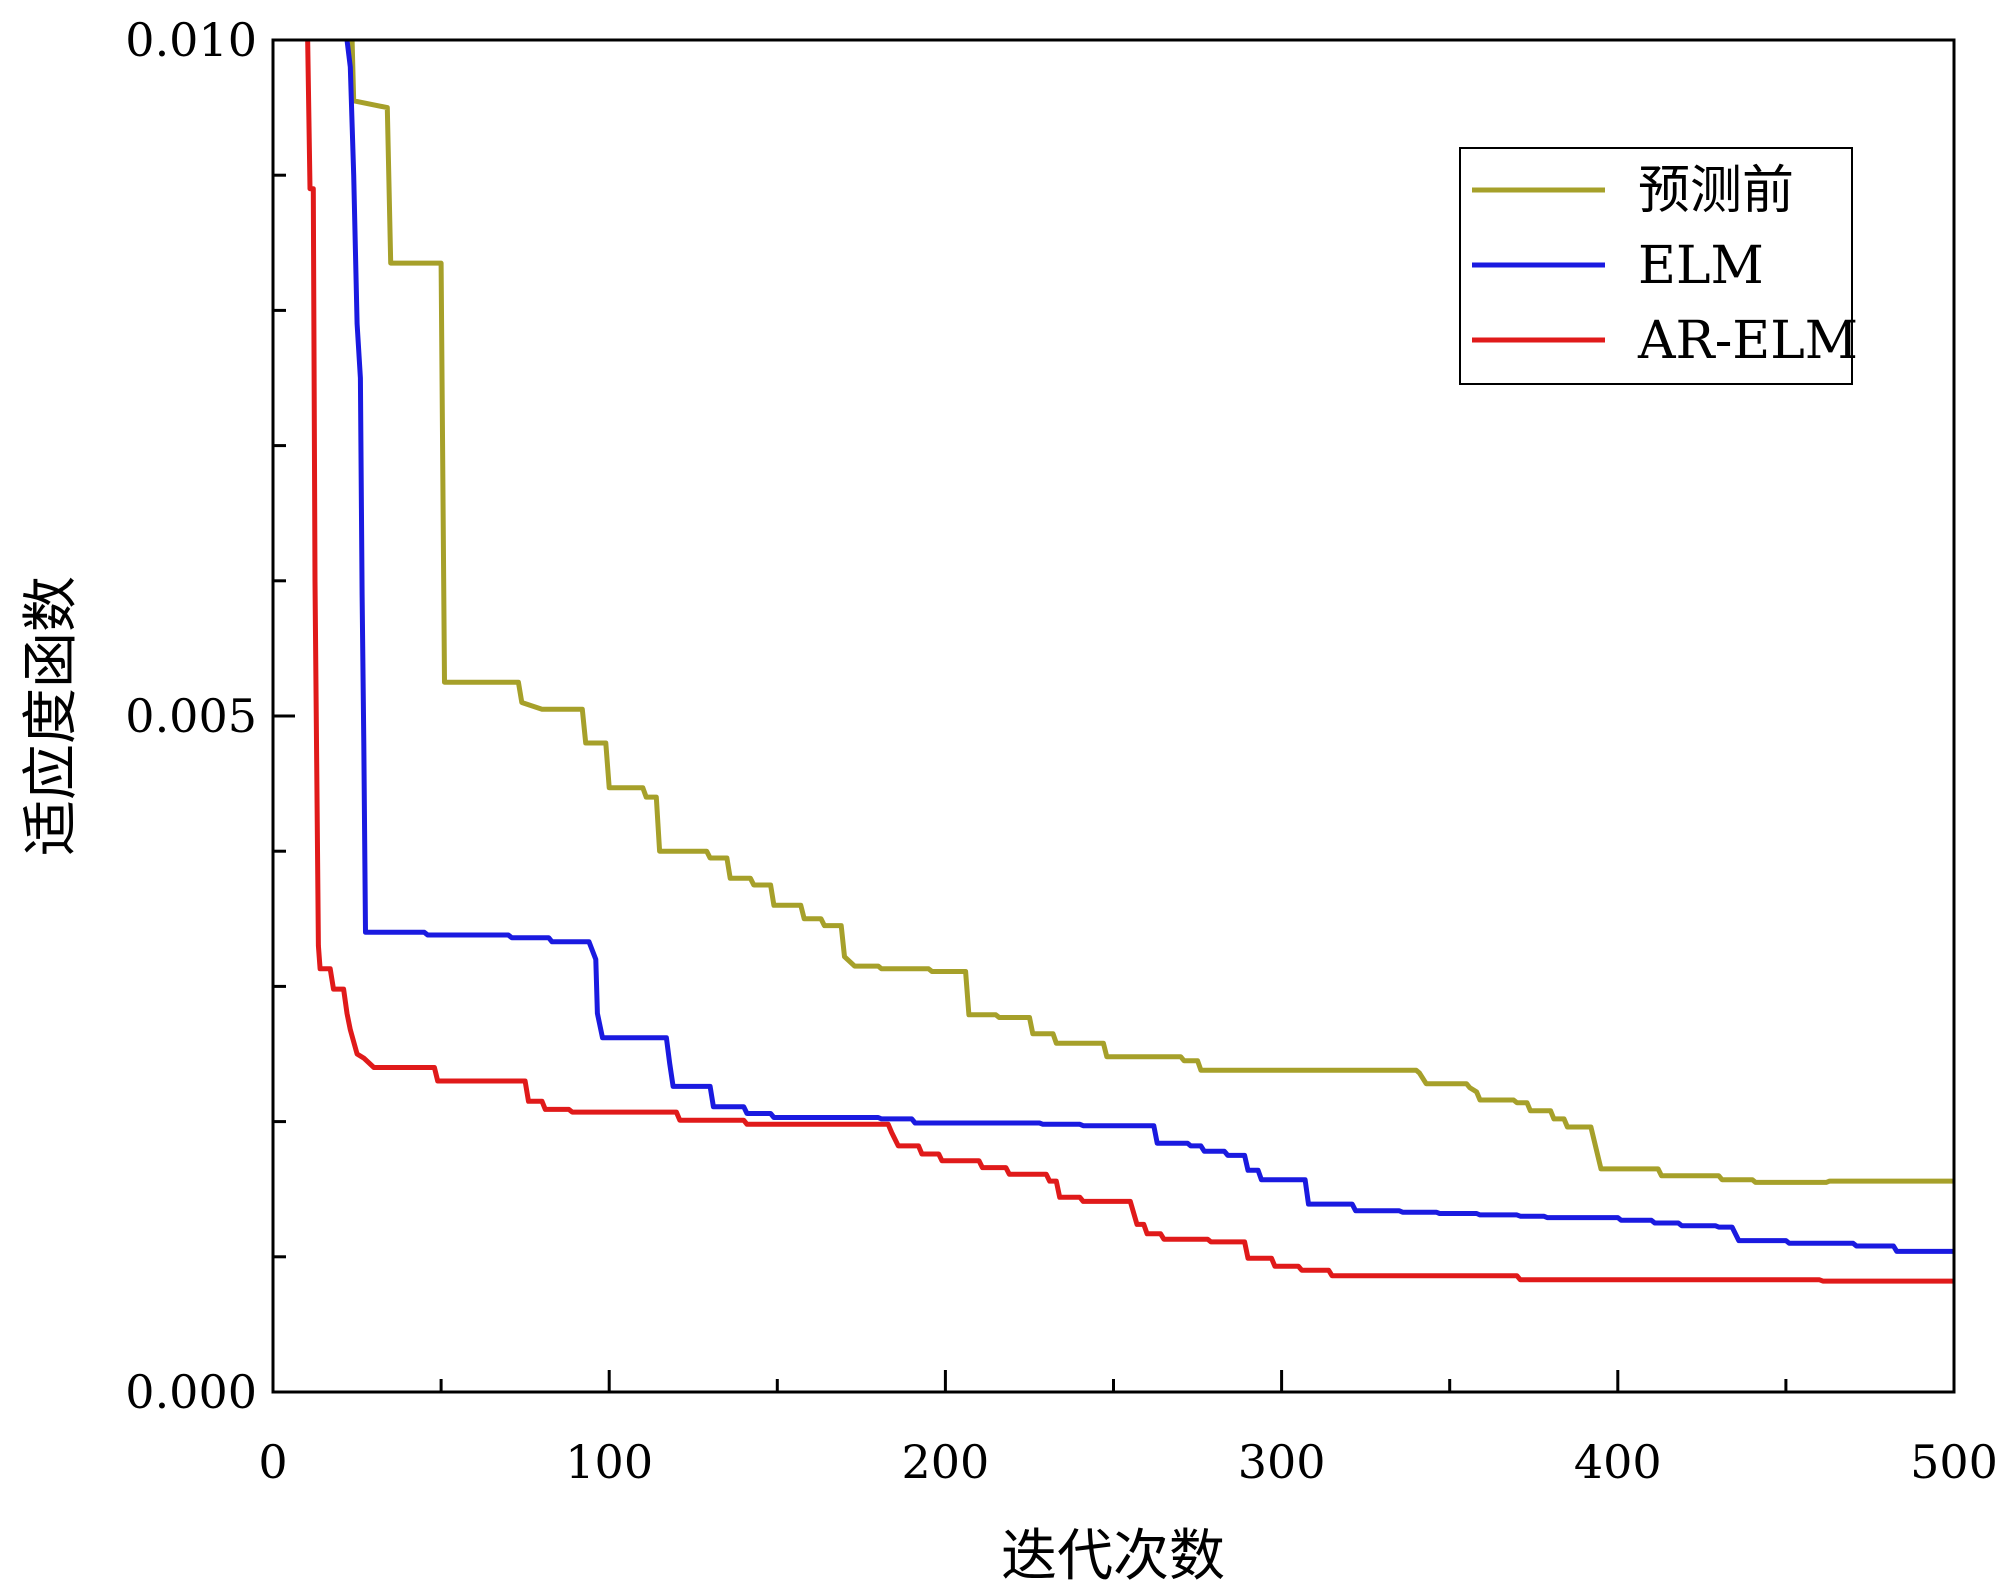 Image resolution: width=2000 pixels, height=1590 pixels. I want to click on y-tick-label: 0.005, so click(191, 716).